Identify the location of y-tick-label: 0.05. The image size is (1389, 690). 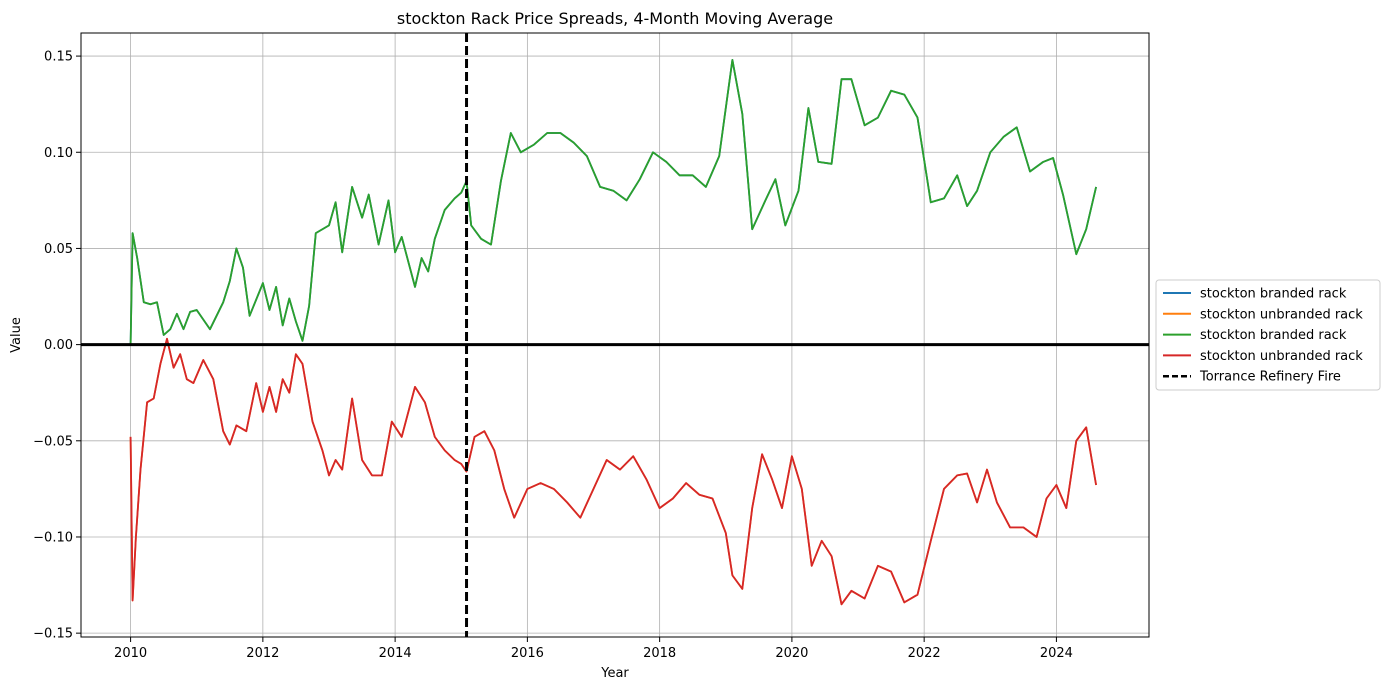
(58, 249).